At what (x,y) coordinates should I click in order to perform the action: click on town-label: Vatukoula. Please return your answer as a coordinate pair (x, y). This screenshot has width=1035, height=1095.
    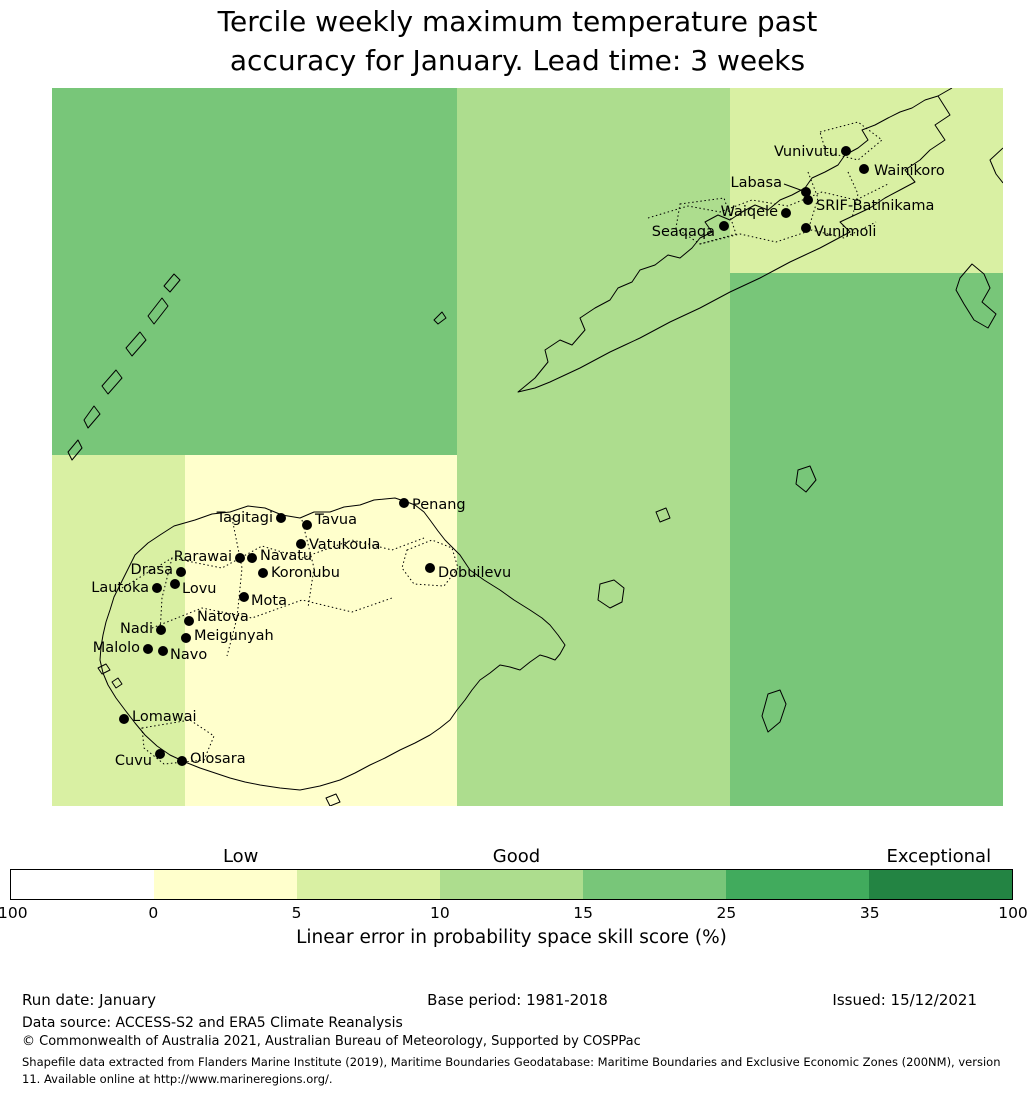
    Looking at the image, I should click on (344, 545).